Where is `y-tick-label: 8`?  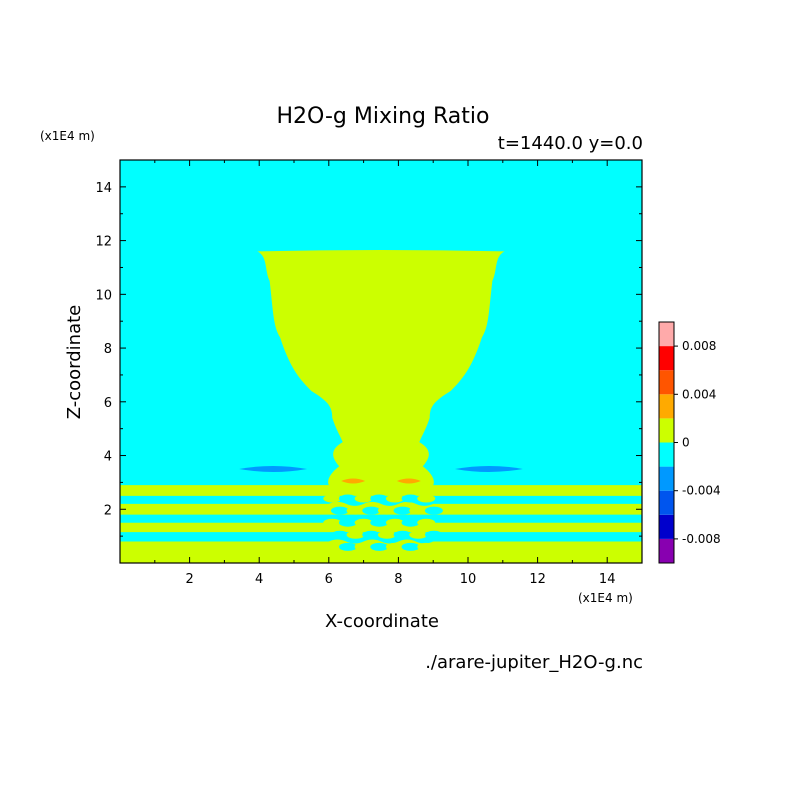 y-tick-label: 8 is located at coordinates (108, 349).